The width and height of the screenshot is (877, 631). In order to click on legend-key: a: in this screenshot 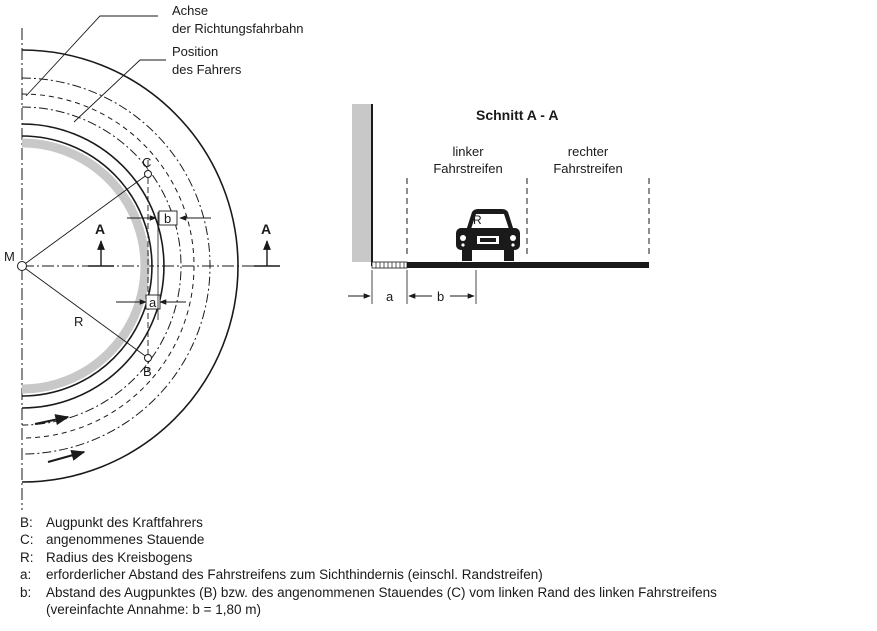, I will do `click(33, 574)`.